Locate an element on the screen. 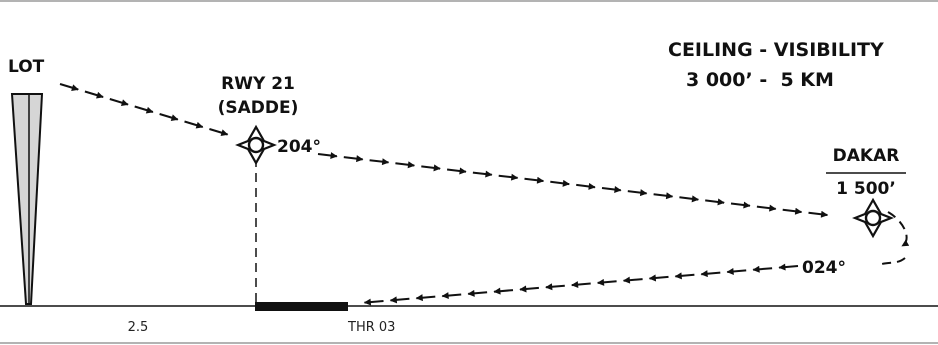  sadde-fix-icon is located at coordinates (256, 145).